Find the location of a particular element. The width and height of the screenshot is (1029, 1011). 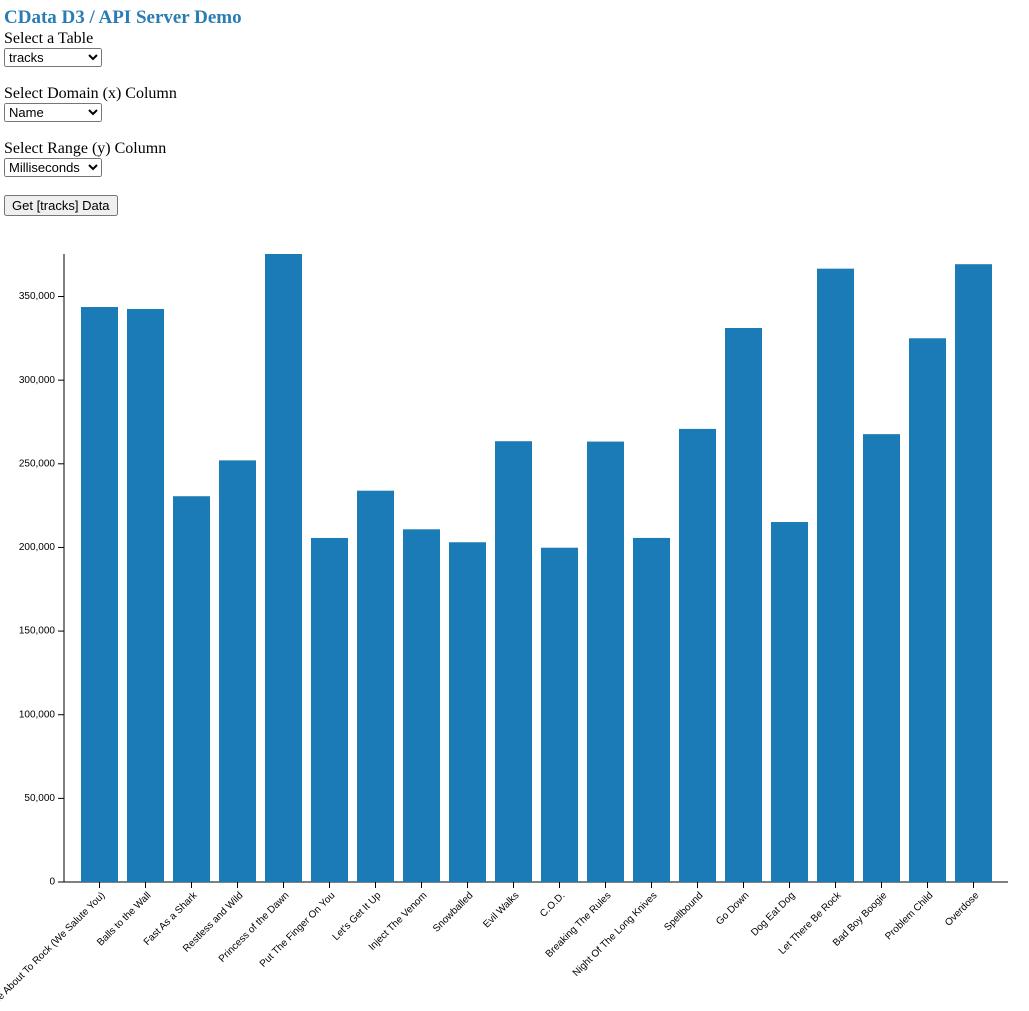

x-tick-label: Let There Be Rock is located at coordinates (810, 923).